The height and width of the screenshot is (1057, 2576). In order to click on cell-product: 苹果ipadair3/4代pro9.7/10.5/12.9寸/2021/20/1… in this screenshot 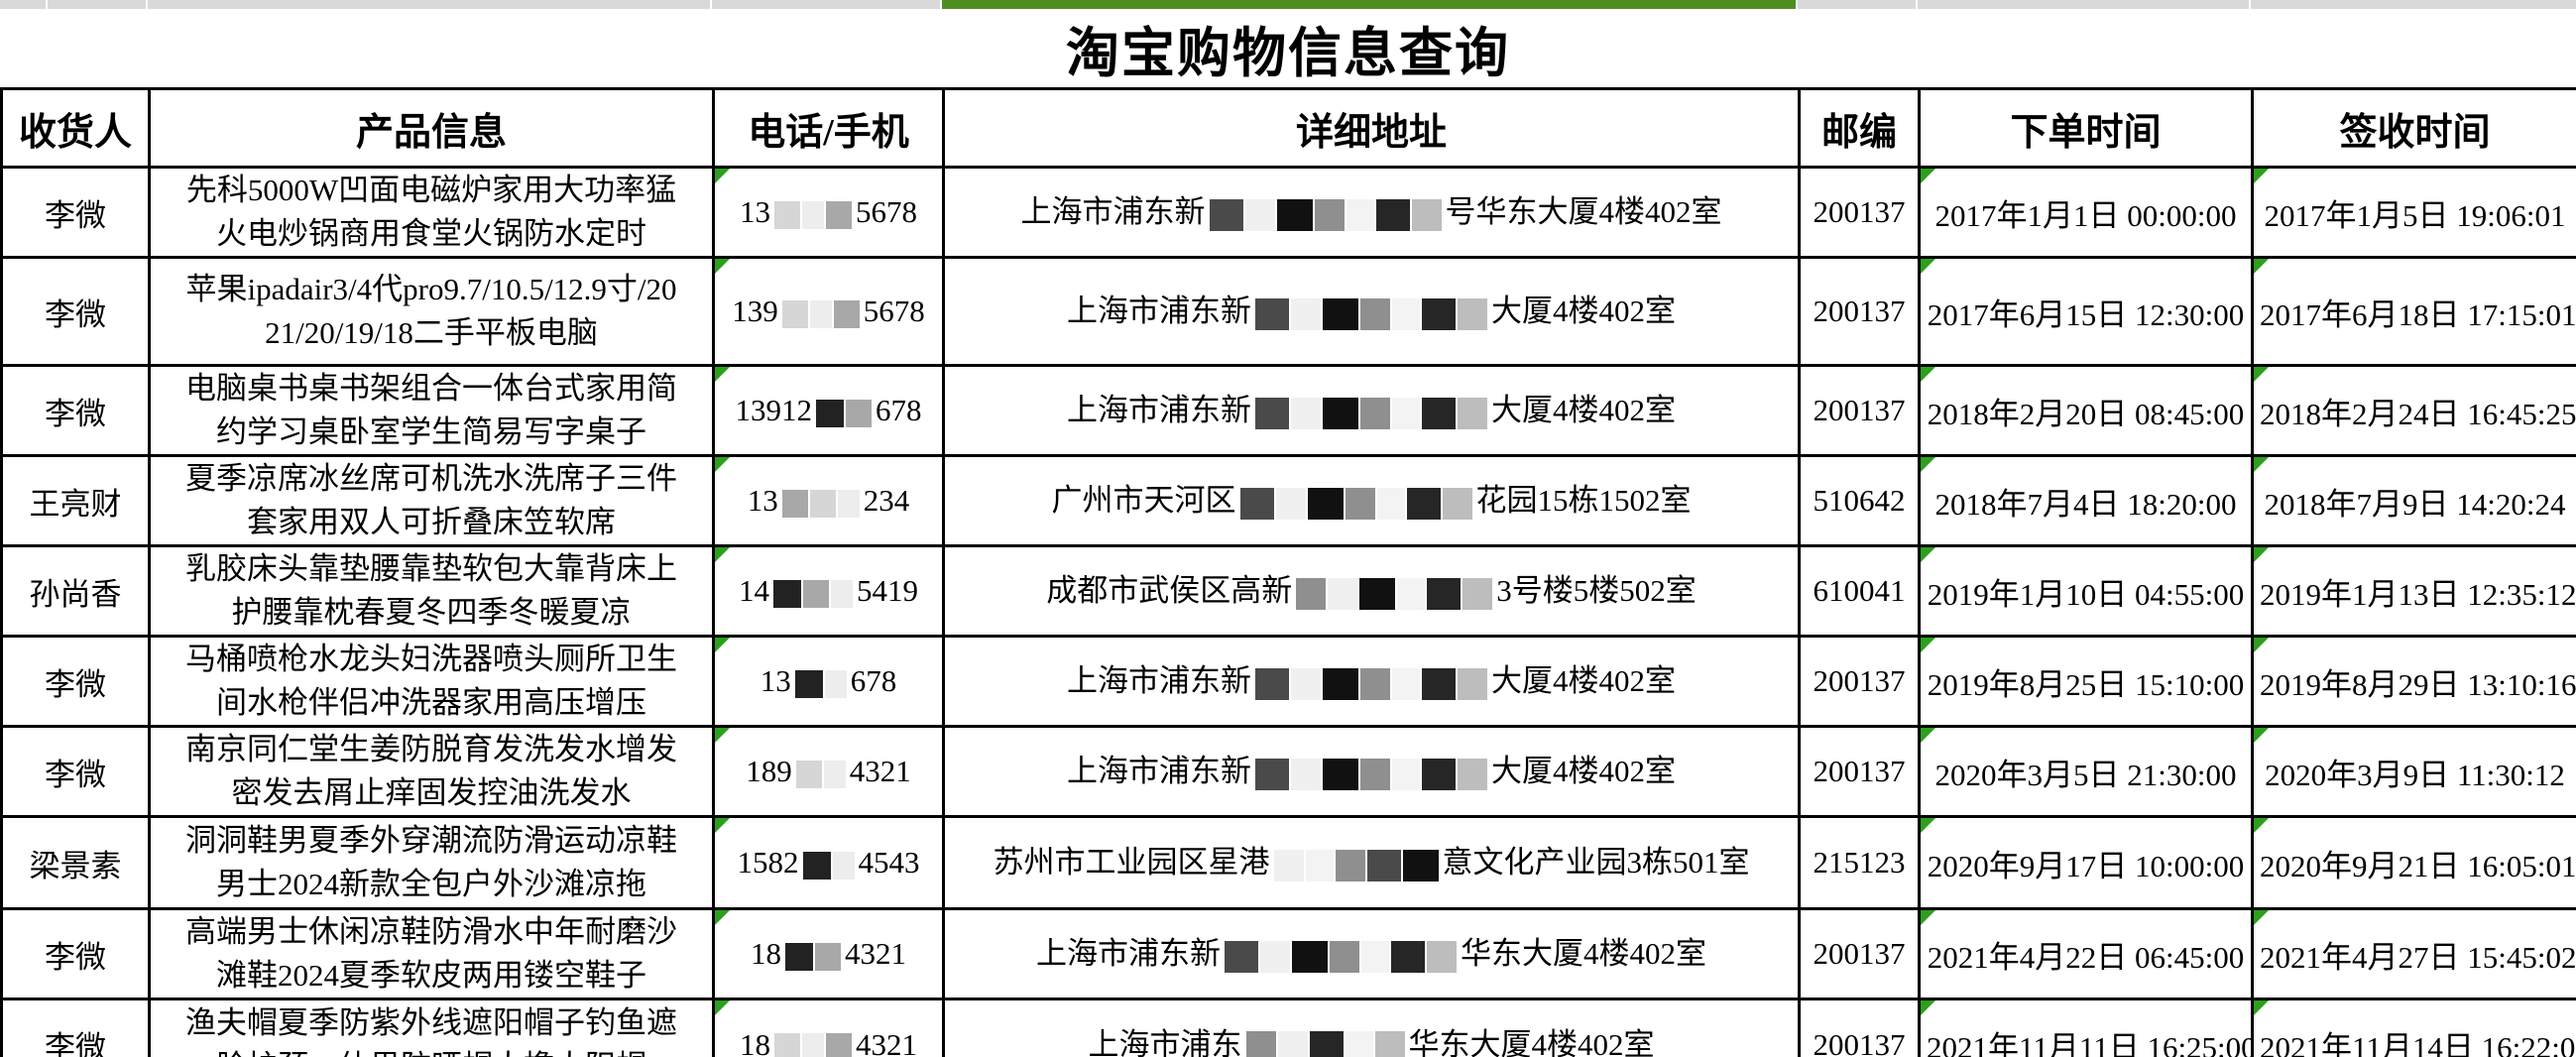, I will do `click(432, 311)`.